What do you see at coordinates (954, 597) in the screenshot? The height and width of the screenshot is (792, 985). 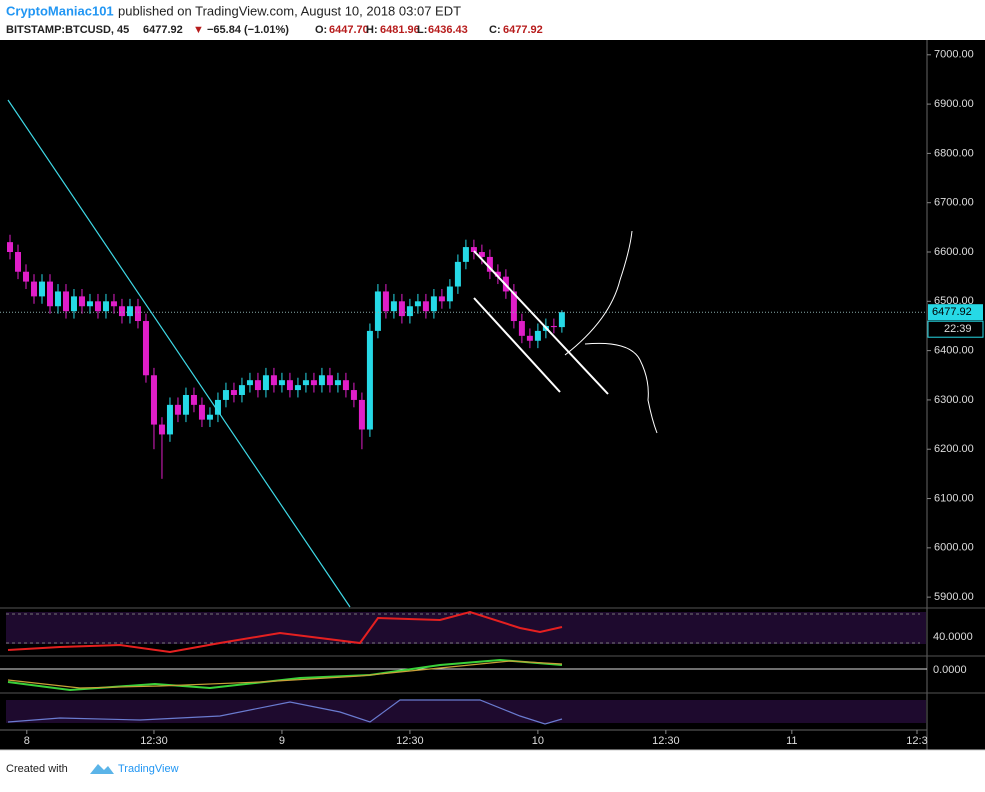 I see `y-tick-label: 5900.00` at bounding box center [954, 597].